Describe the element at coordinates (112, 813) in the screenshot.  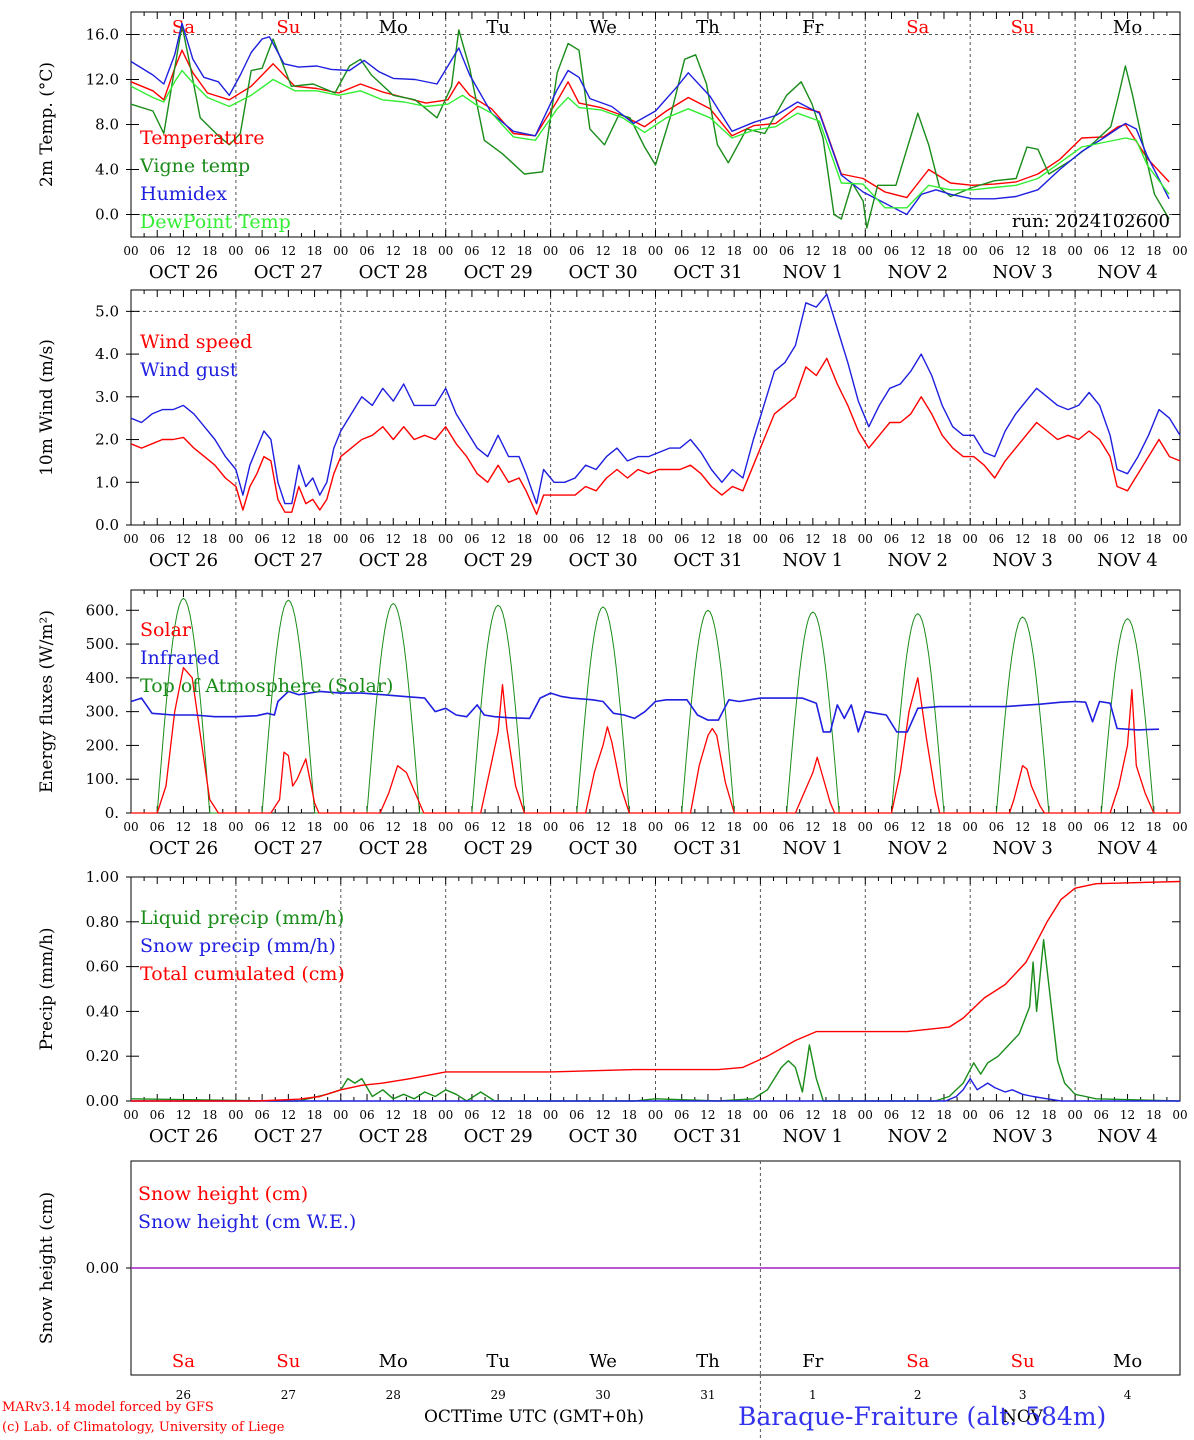
I see `y-tick-label: 0.` at that location.